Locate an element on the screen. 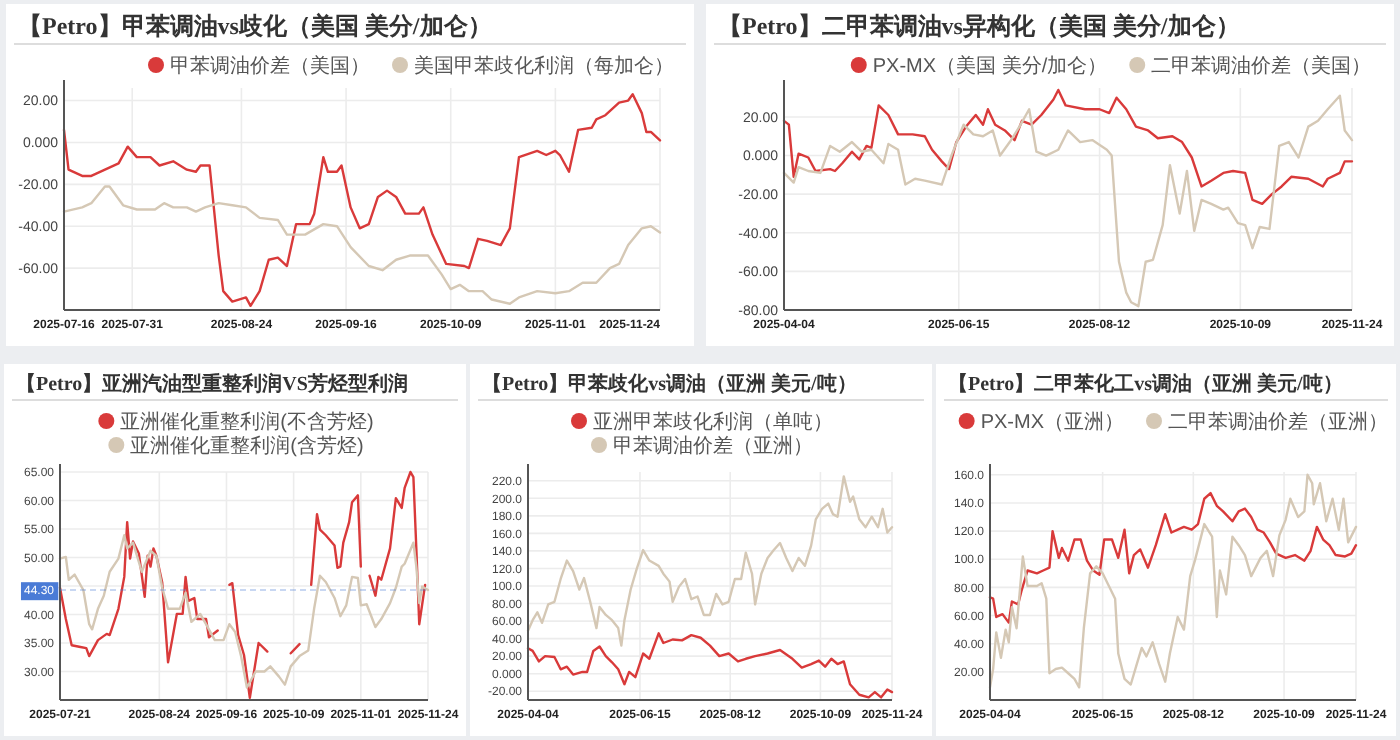  legend-label: 二甲苯调油价差（美国） is located at coordinates (1261, 66).